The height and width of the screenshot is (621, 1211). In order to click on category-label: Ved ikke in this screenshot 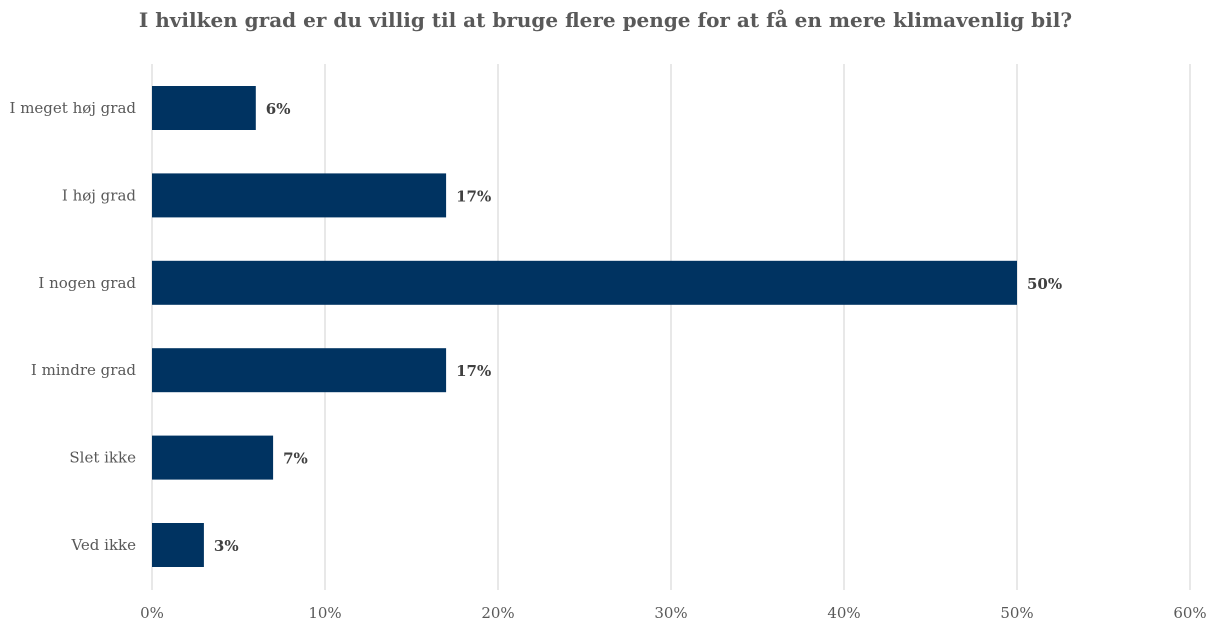, I will do `click(103, 545)`.